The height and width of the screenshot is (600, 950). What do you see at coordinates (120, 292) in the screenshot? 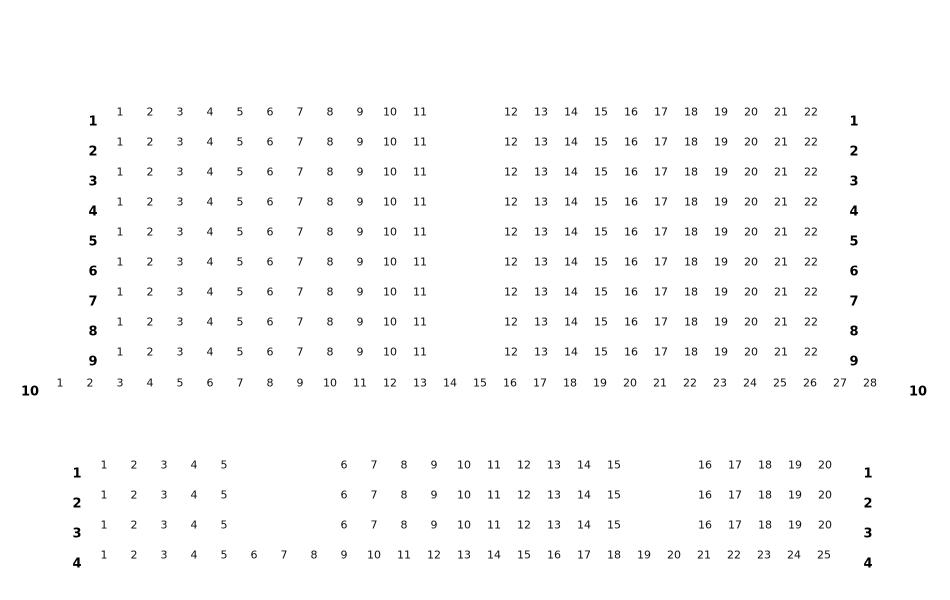
I see `seat: 1` at bounding box center [120, 292].